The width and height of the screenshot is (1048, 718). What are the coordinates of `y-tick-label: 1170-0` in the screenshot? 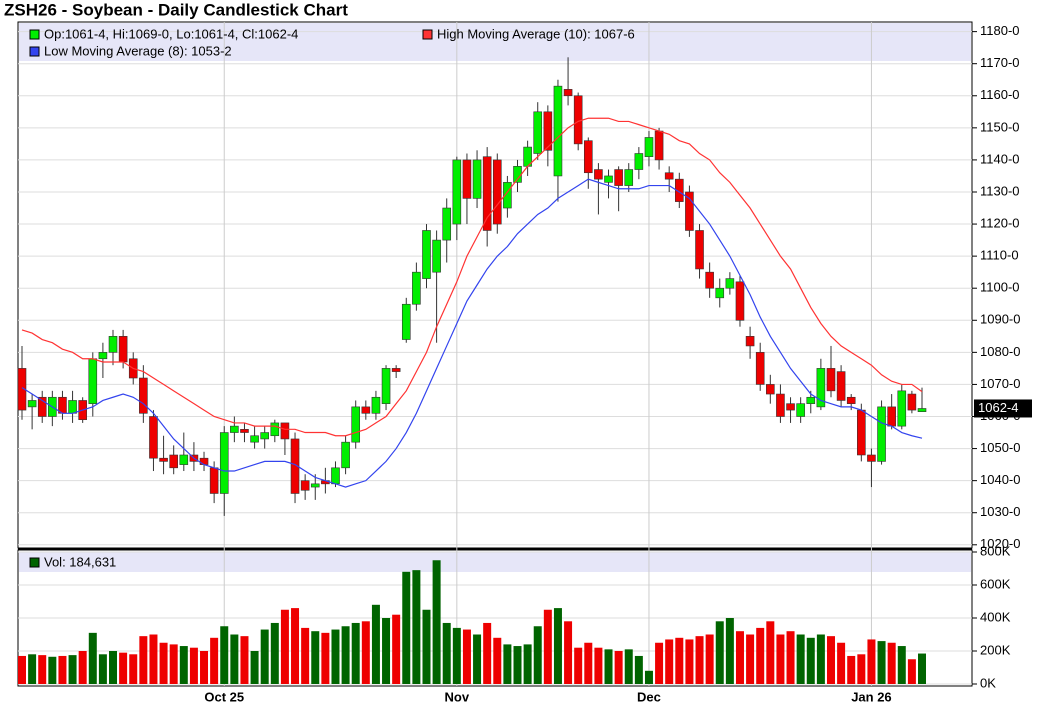 It's located at (1000, 62).